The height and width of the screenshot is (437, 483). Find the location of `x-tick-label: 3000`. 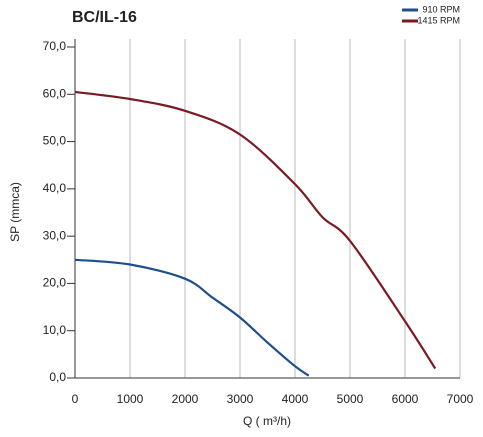

x-tick-label: 3000 is located at coordinates (240, 399).